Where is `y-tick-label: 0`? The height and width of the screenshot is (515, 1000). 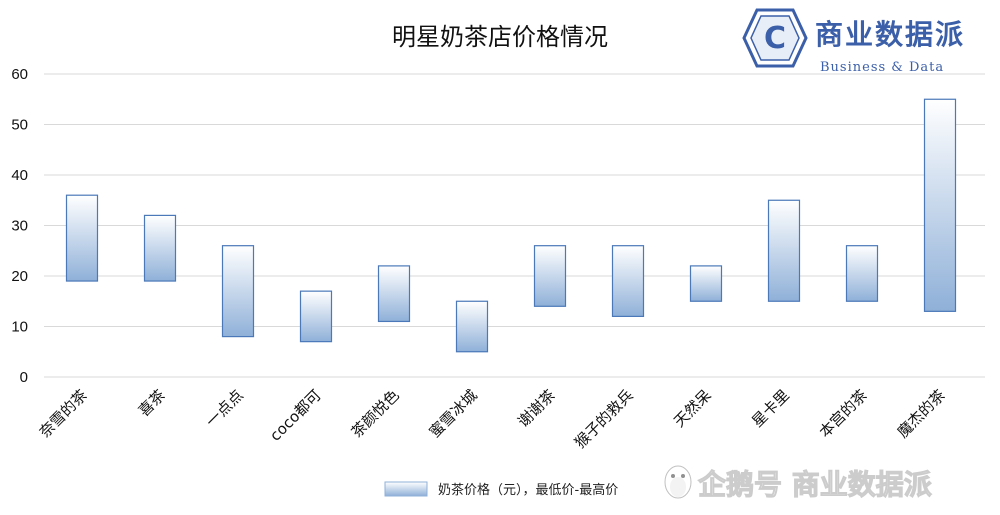 y-tick-label: 0 is located at coordinates (24, 377).